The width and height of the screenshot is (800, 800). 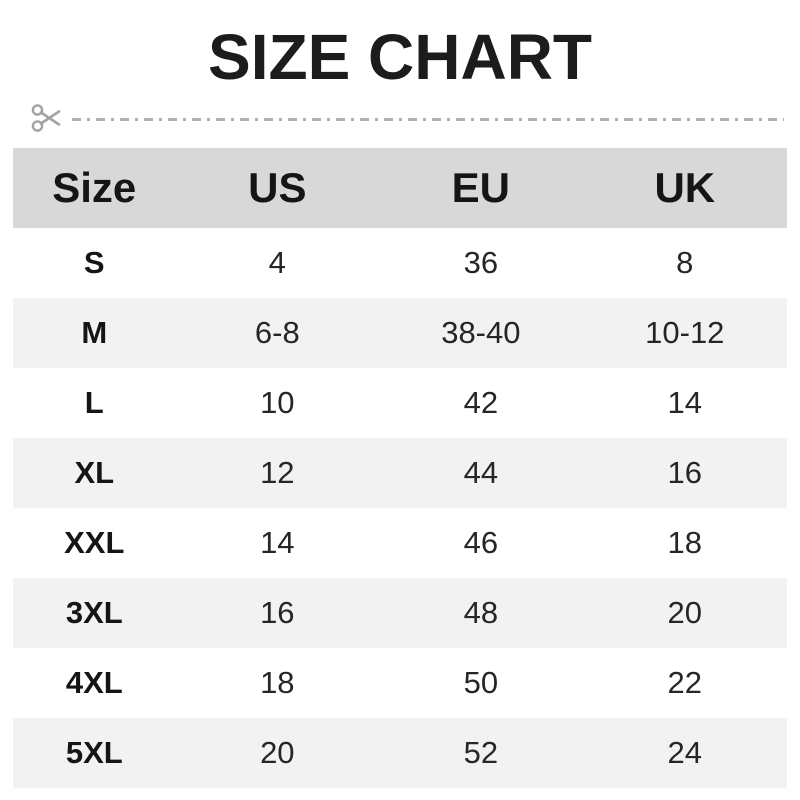 I want to click on table-row: S 4 36 8, so click(x=400, y=263).